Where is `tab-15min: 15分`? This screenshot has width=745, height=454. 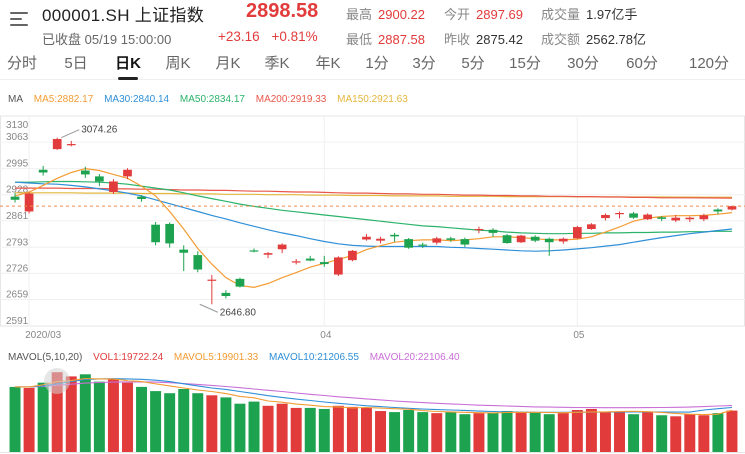
tab-15min: 15分 is located at coordinates (525, 63).